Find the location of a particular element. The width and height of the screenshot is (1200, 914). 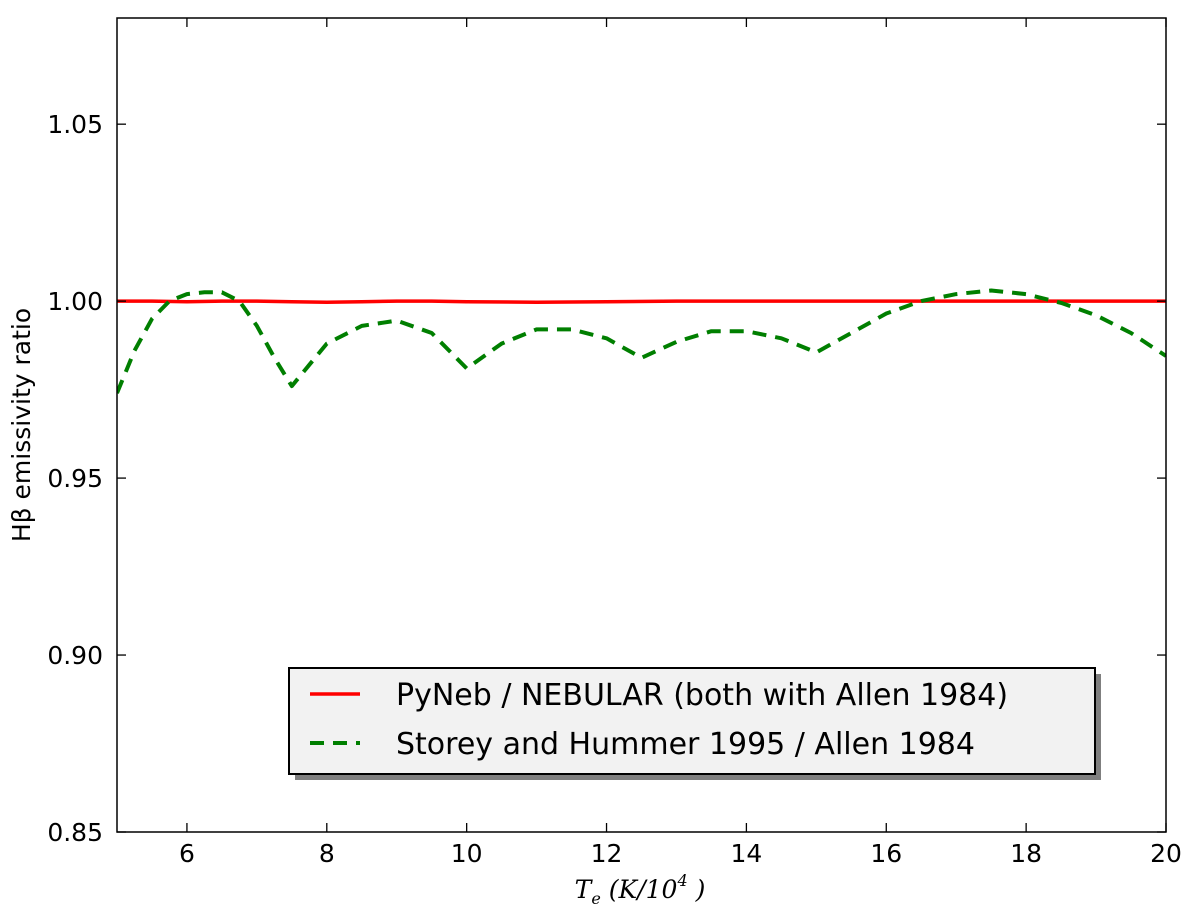

x-tick-label: 6 is located at coordinates (187, 853).